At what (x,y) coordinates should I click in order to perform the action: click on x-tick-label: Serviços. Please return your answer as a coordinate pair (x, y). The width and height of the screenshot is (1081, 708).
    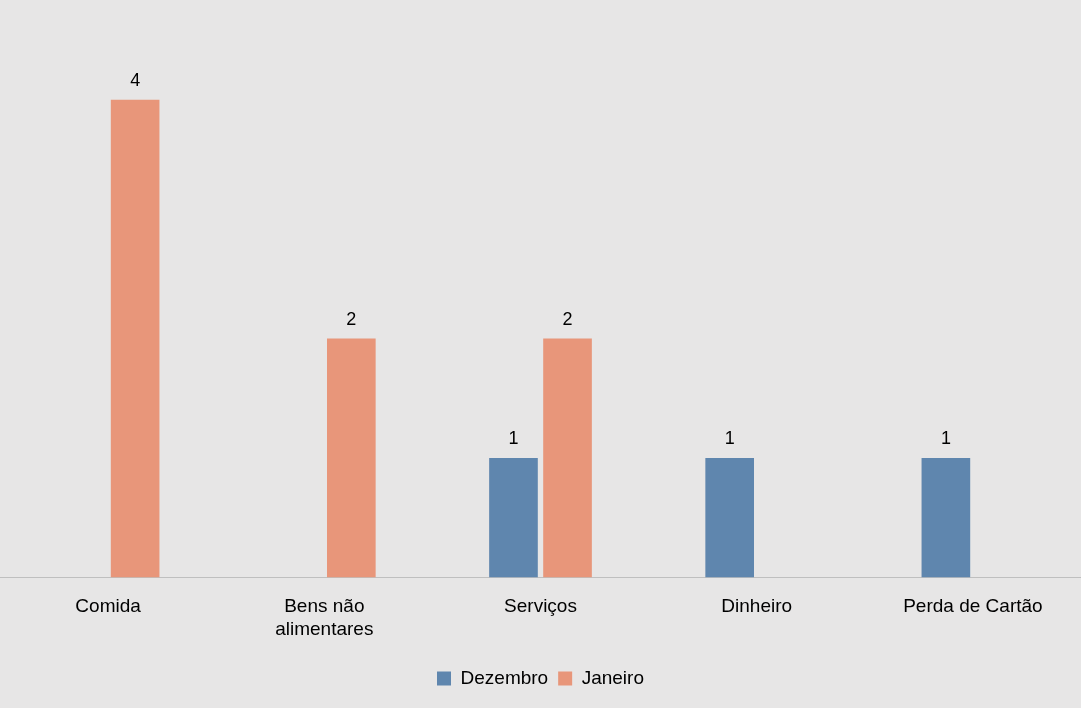
    Looking at the image, I should click on (540, 606).